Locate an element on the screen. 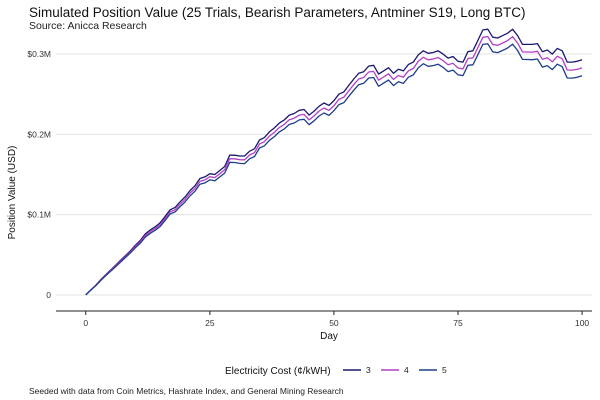 This screenshot has width=600, height=400. x-axis-ticks: 0 25 50 75 100 is located at coordinates (336, 319).